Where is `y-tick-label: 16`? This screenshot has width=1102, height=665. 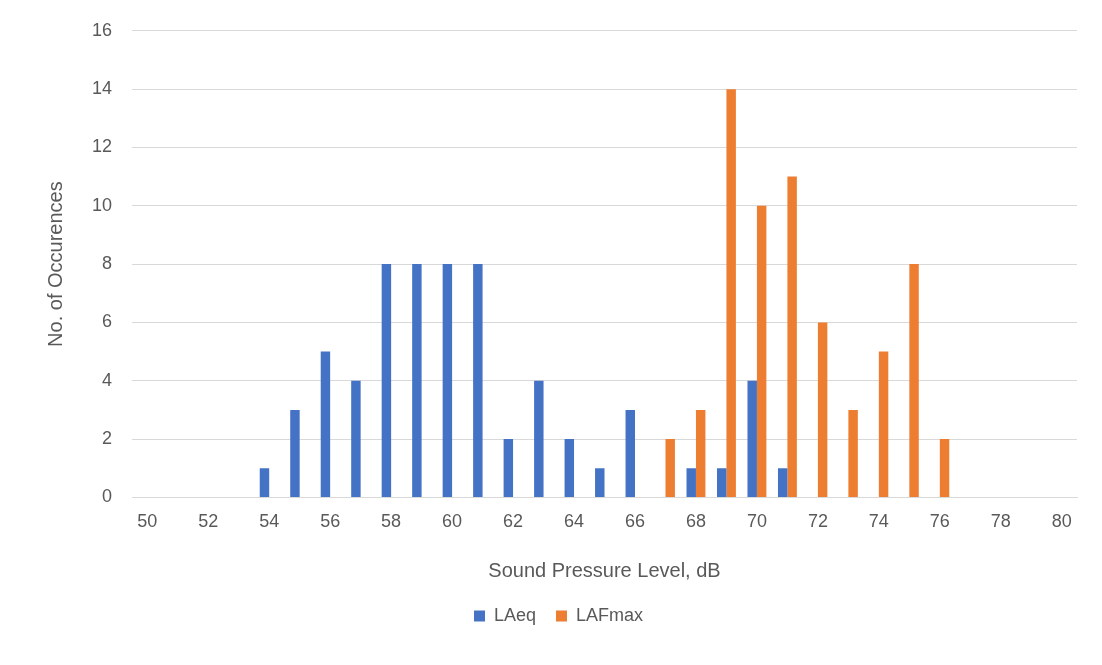 y-tick-label: 16 is located at coordinates (102, 29).